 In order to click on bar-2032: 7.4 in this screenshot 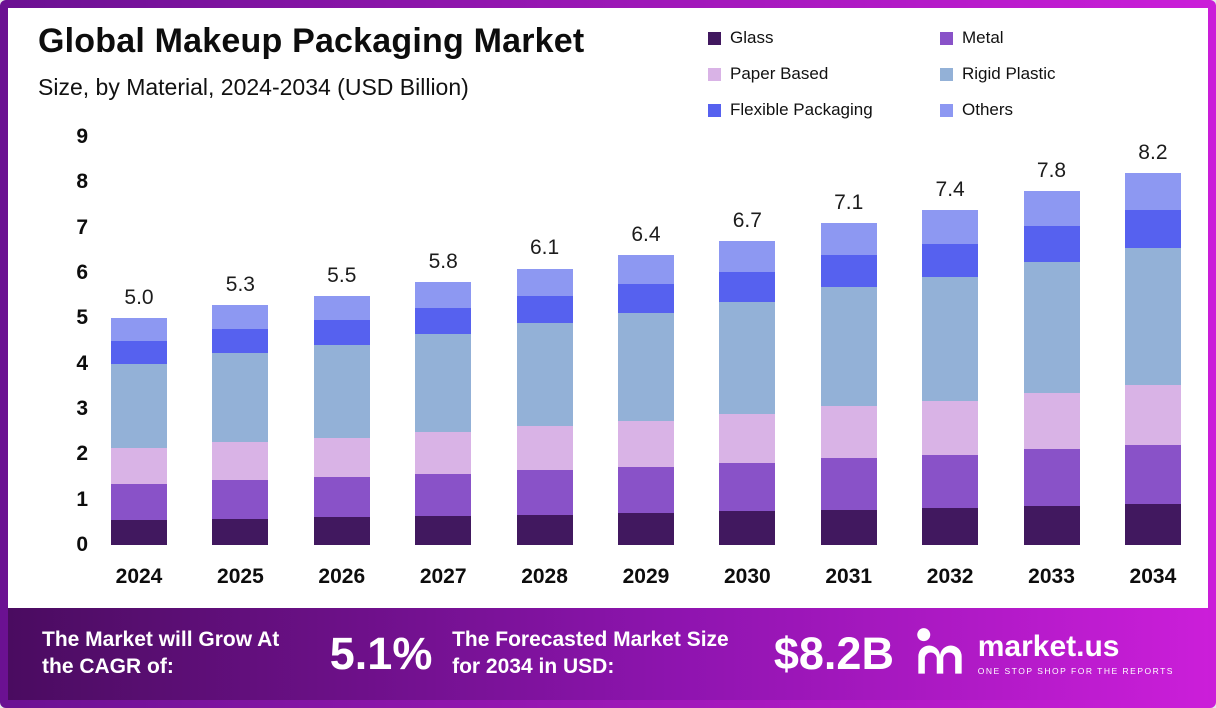, I will do `click(950, 341)`.